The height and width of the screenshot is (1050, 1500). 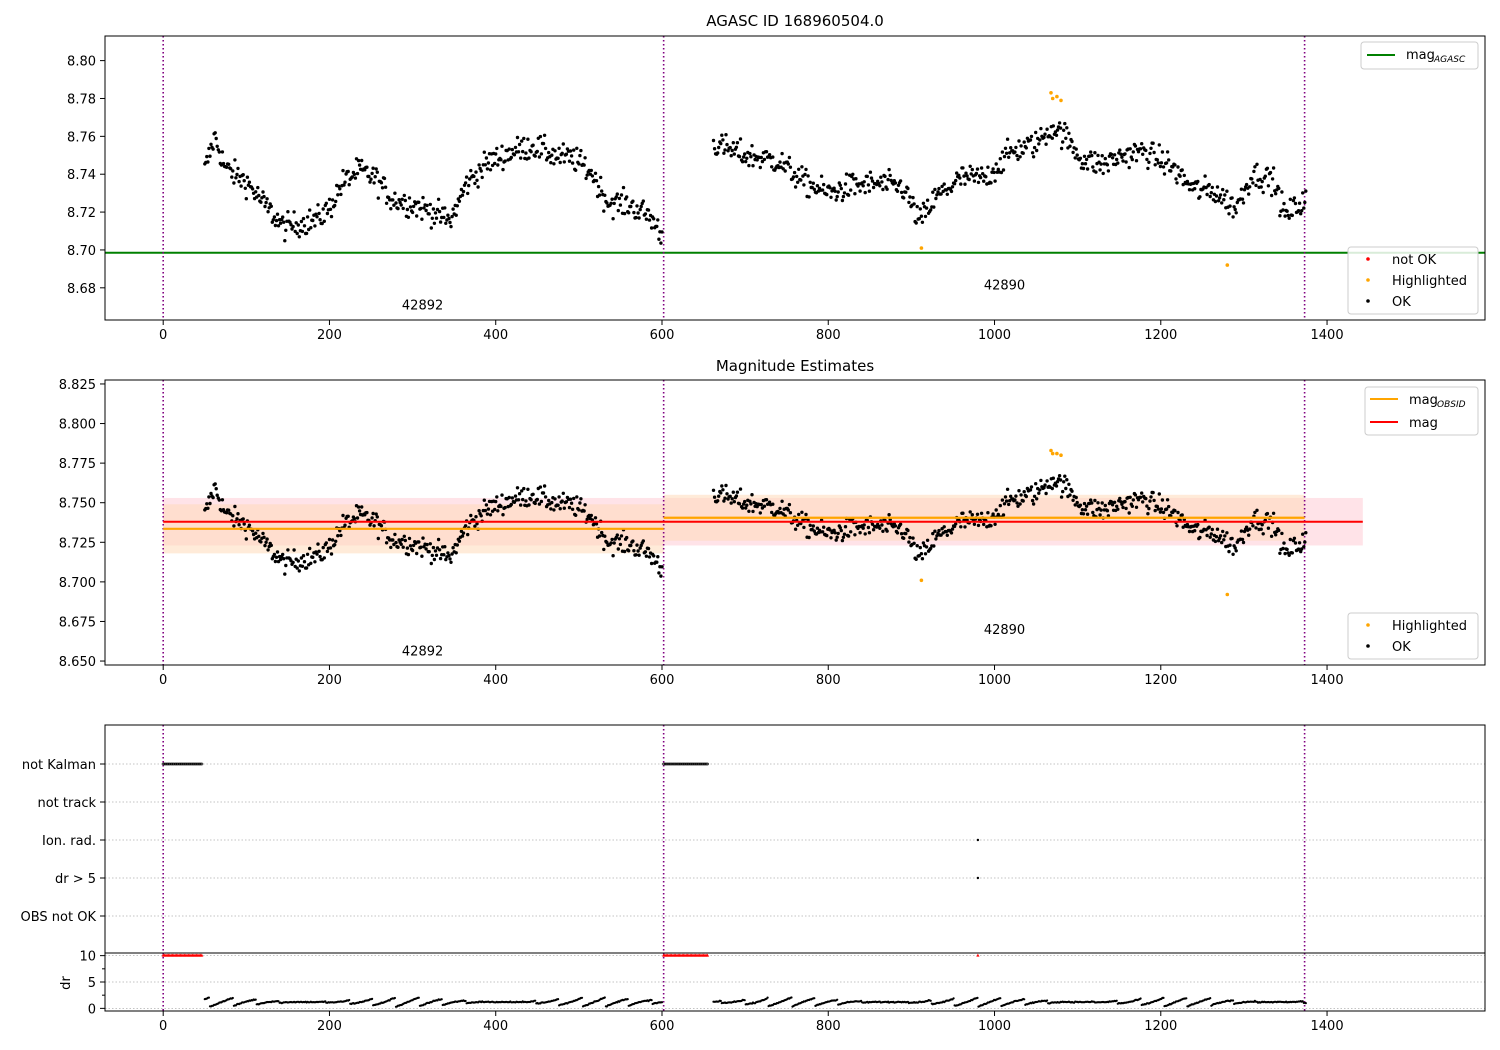 What do you see at coordinates (329, 1026) in the screenshot?
I see `x-tick-label: 200` at bounding box center [329, 1026].